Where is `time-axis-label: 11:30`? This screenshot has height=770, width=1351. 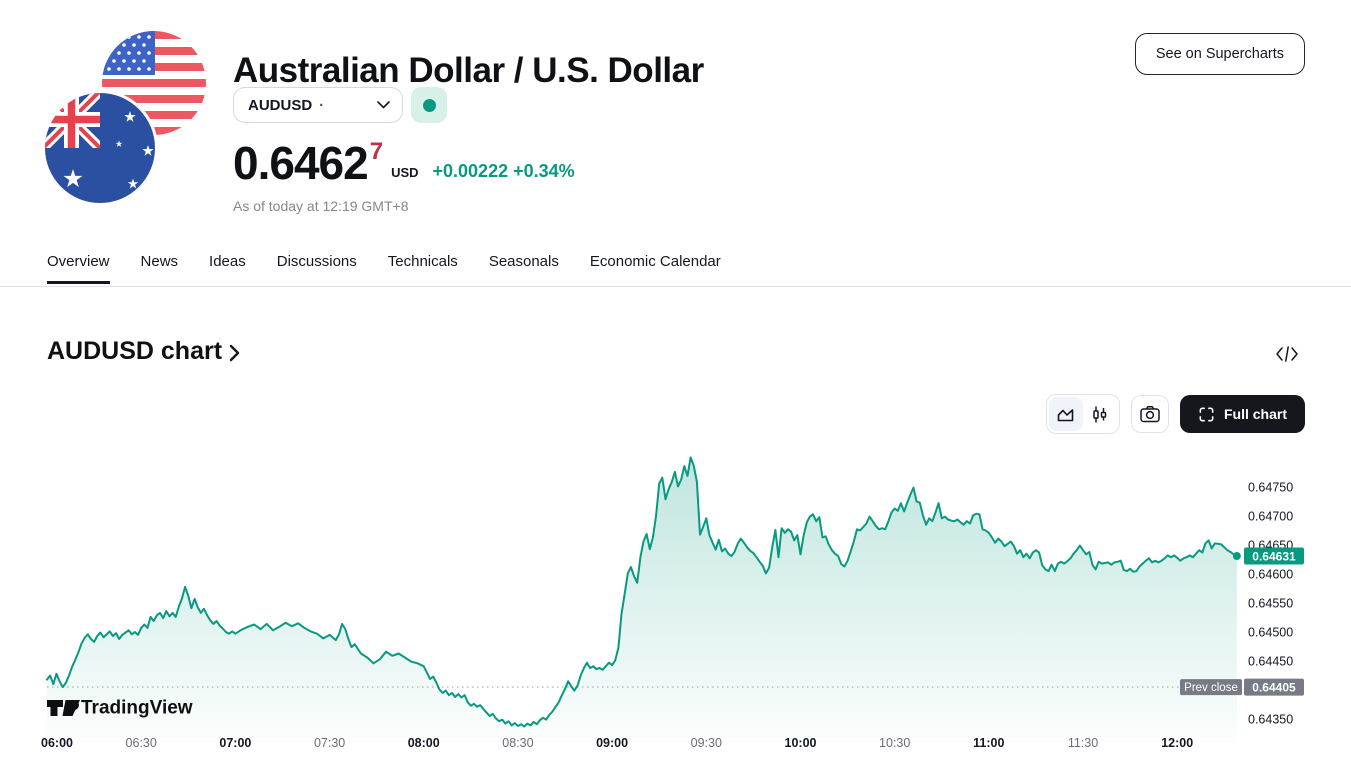 time-axis-label: 11:30 is located at coordinates (1083, 743).